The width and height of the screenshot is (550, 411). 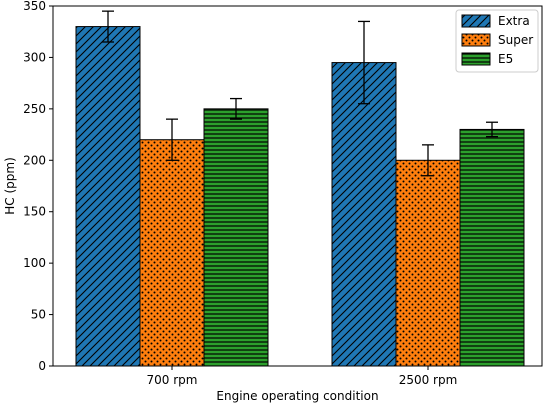 What do you see at coordinates (10, 186) in the screenshot?
I see `y-axis-label: HC (ppm)` at bounding box center [10, 186].